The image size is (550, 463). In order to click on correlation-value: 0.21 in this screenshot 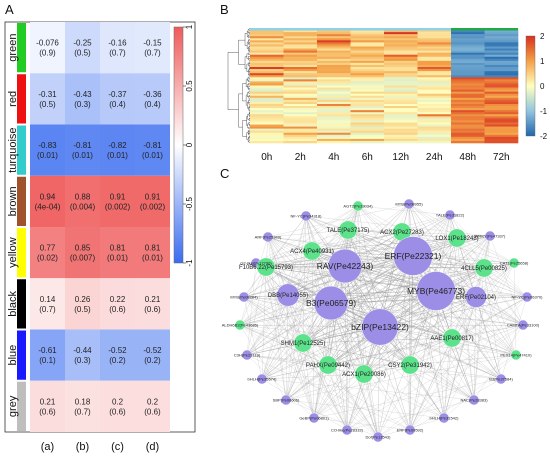, I will do `click(48, 401)`.